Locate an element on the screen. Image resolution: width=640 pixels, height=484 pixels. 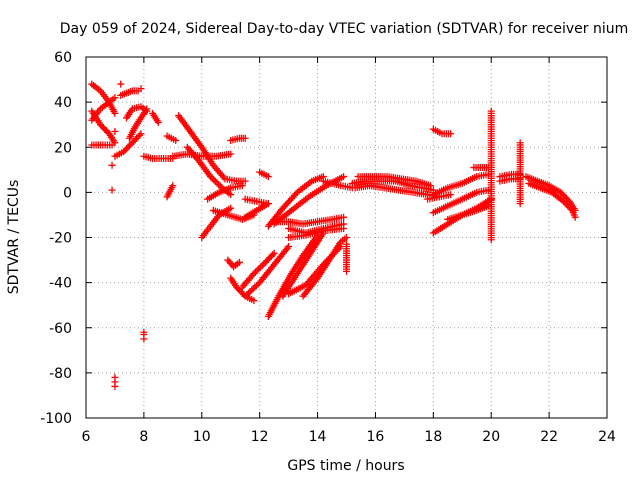
series-arc-ak is located at coordinates (346, 257).